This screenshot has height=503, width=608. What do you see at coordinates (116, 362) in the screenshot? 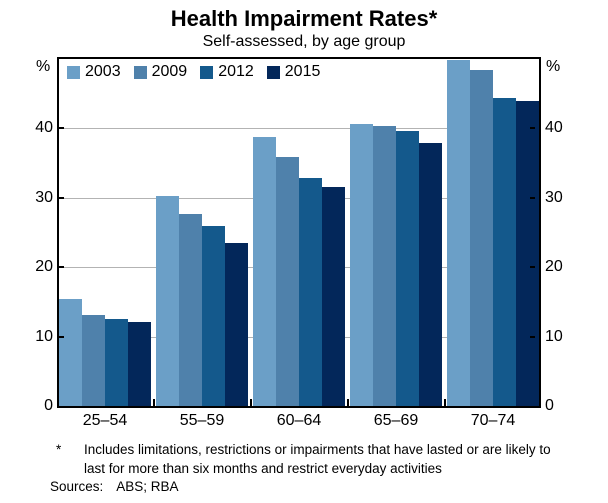
I see `bar-2012-25–54` at bounding box center [116, 362].